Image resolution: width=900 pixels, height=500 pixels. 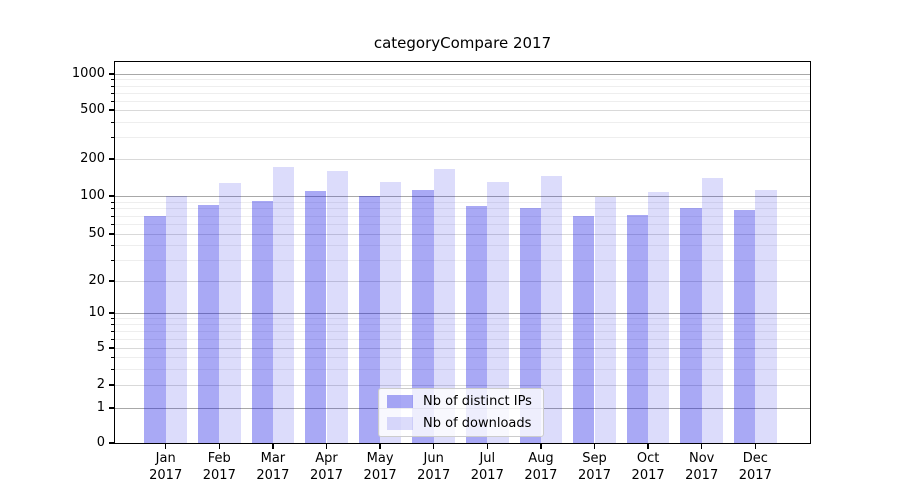 I want to click on x-tick-mark-apr, so click(x=326, y=446).